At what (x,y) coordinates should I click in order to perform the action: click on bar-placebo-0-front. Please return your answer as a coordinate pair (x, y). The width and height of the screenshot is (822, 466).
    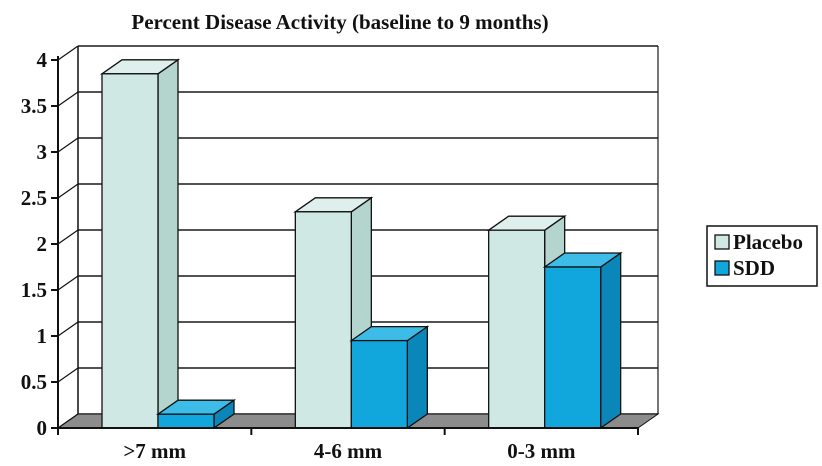
    Looking at the image, I should click on (130, 251).